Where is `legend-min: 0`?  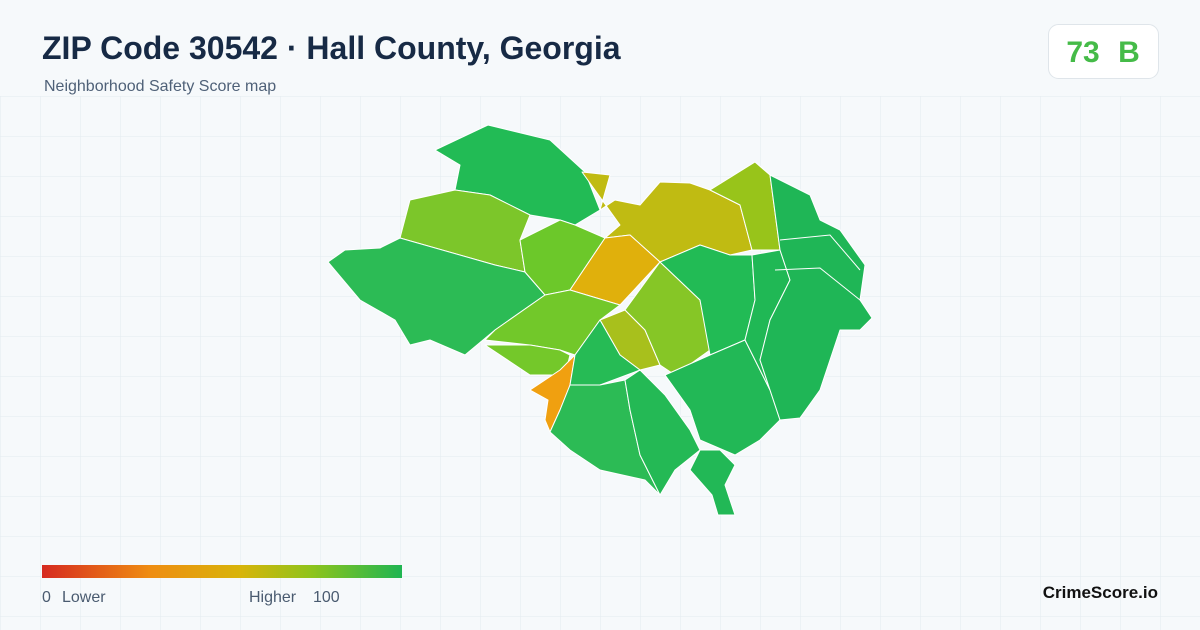 legend-min: 0 is located at coordinates (46, 597).